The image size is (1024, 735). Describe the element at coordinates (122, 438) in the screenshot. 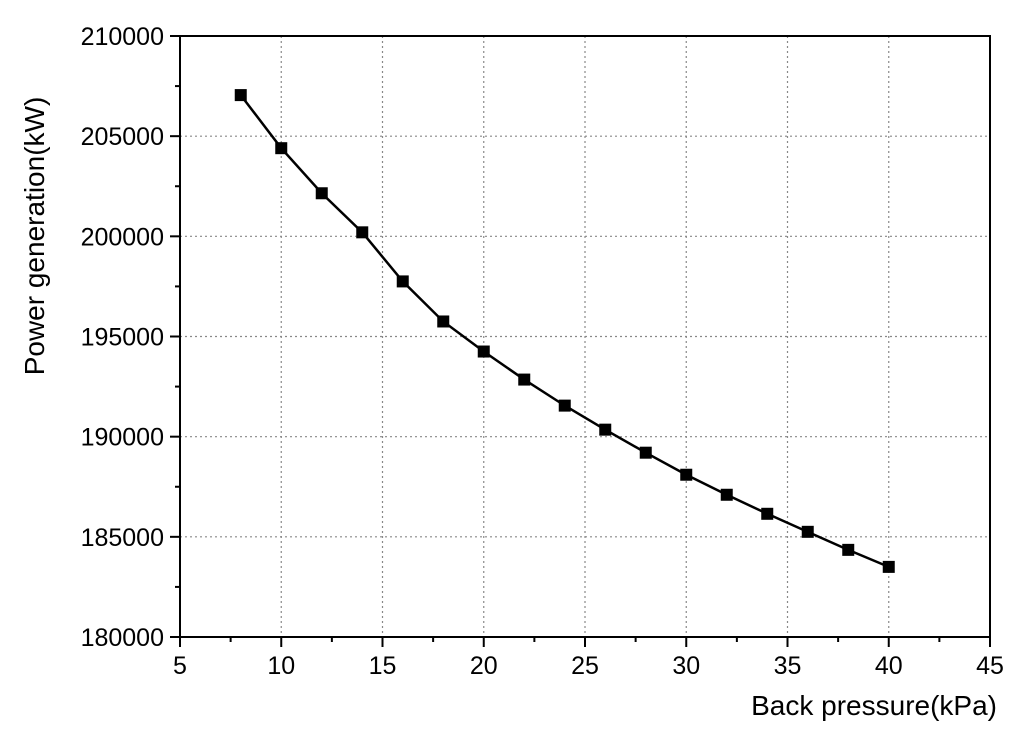

I see `y-tick-label: 190000` at that location.